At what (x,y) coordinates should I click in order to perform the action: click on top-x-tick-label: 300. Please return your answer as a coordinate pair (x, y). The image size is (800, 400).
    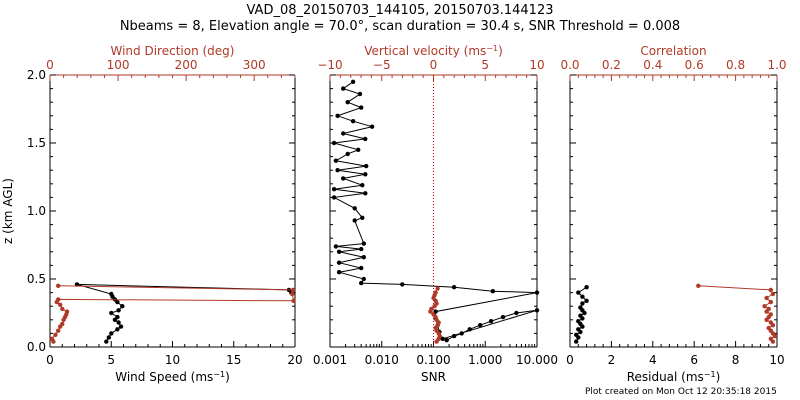
    Looking at the image, I should click on (254, 65).